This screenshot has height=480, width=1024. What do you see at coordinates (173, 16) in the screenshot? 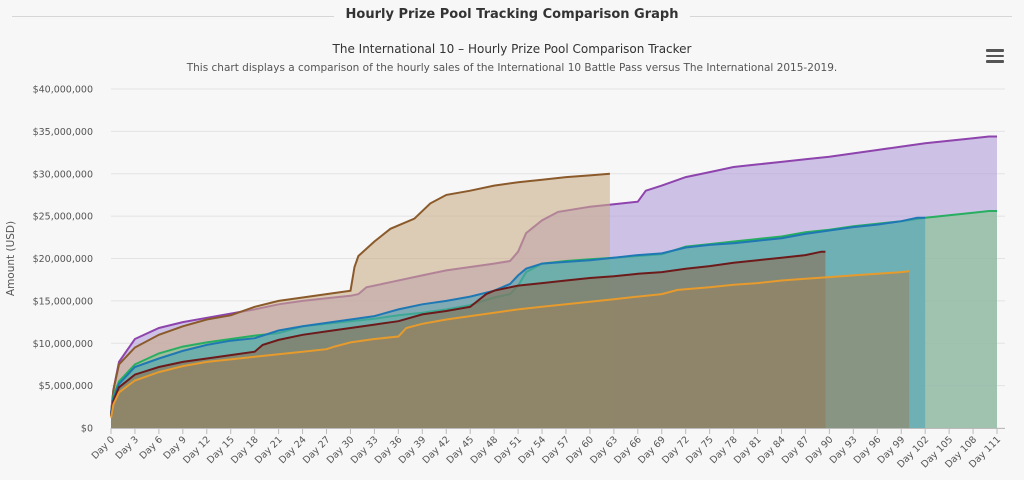
I see `header-rule-left` at bounding box center [173, 16].